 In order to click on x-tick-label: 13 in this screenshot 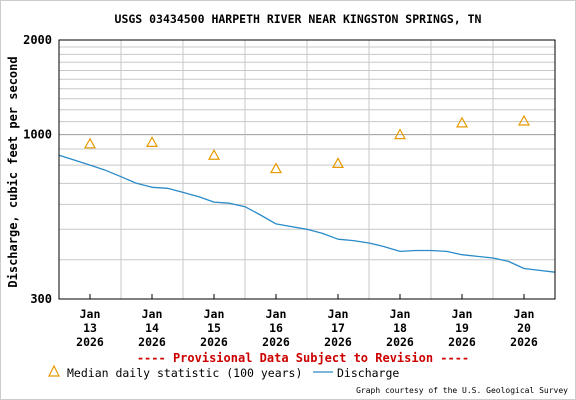, I will do `click(90, 328)`.